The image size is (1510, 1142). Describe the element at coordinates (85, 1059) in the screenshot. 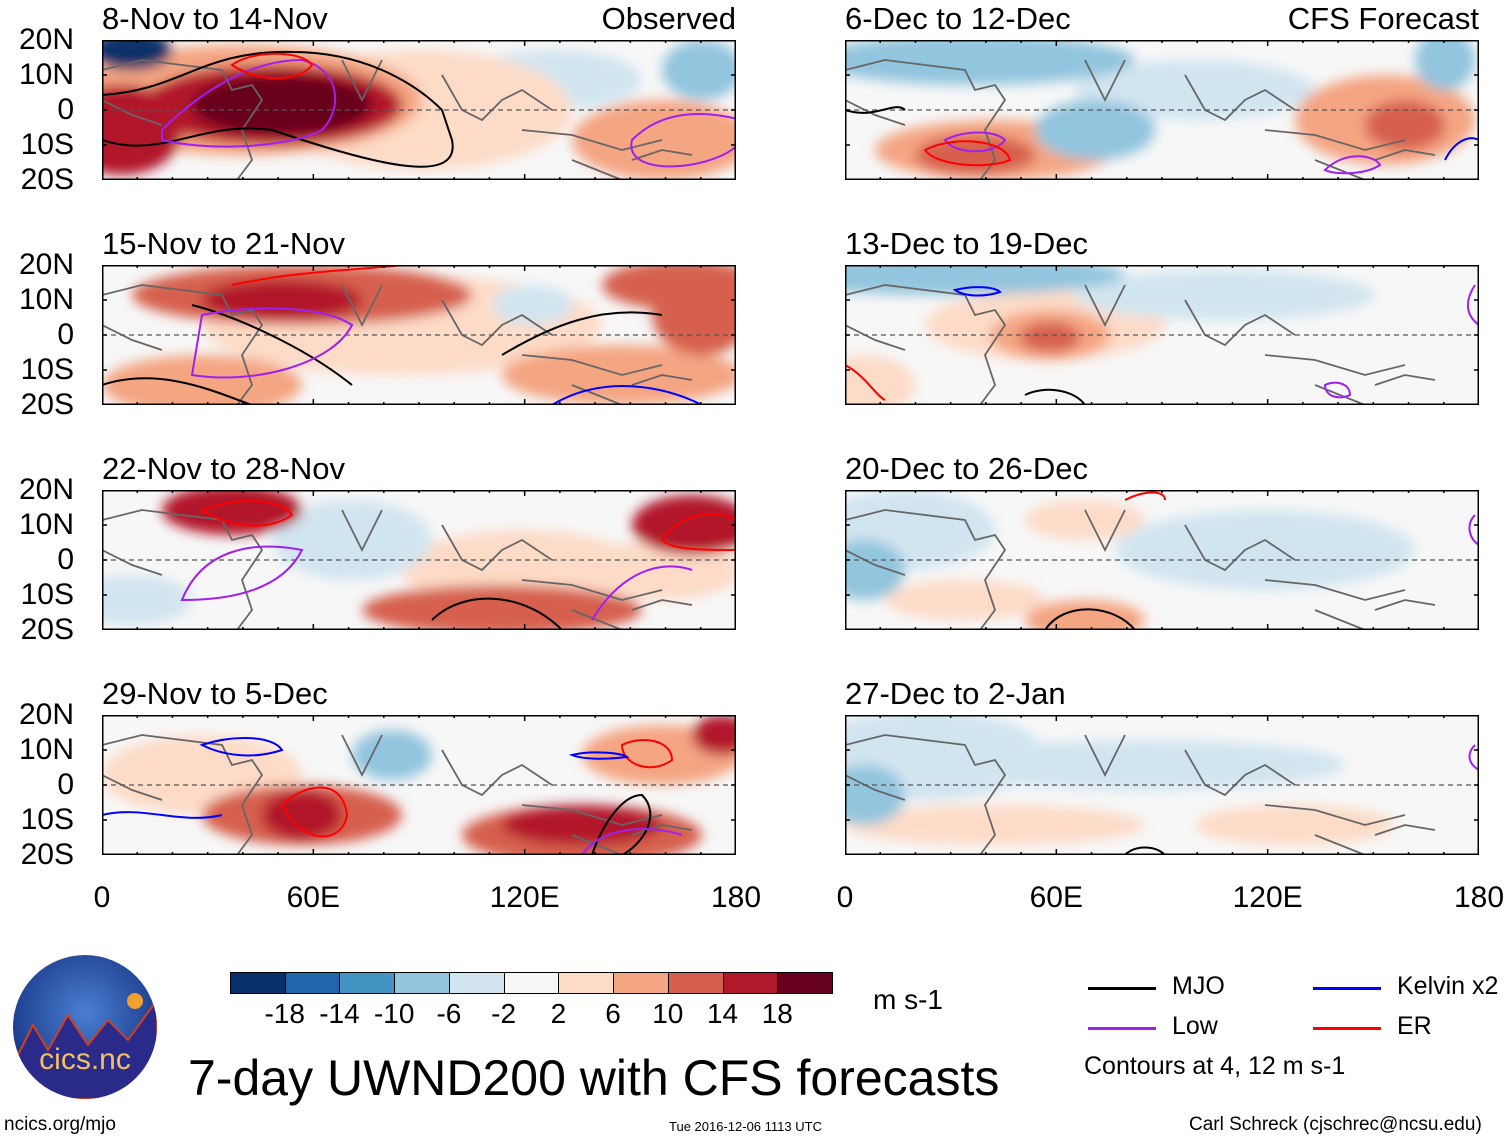

I see `logo-text: cics.nc` at that location.